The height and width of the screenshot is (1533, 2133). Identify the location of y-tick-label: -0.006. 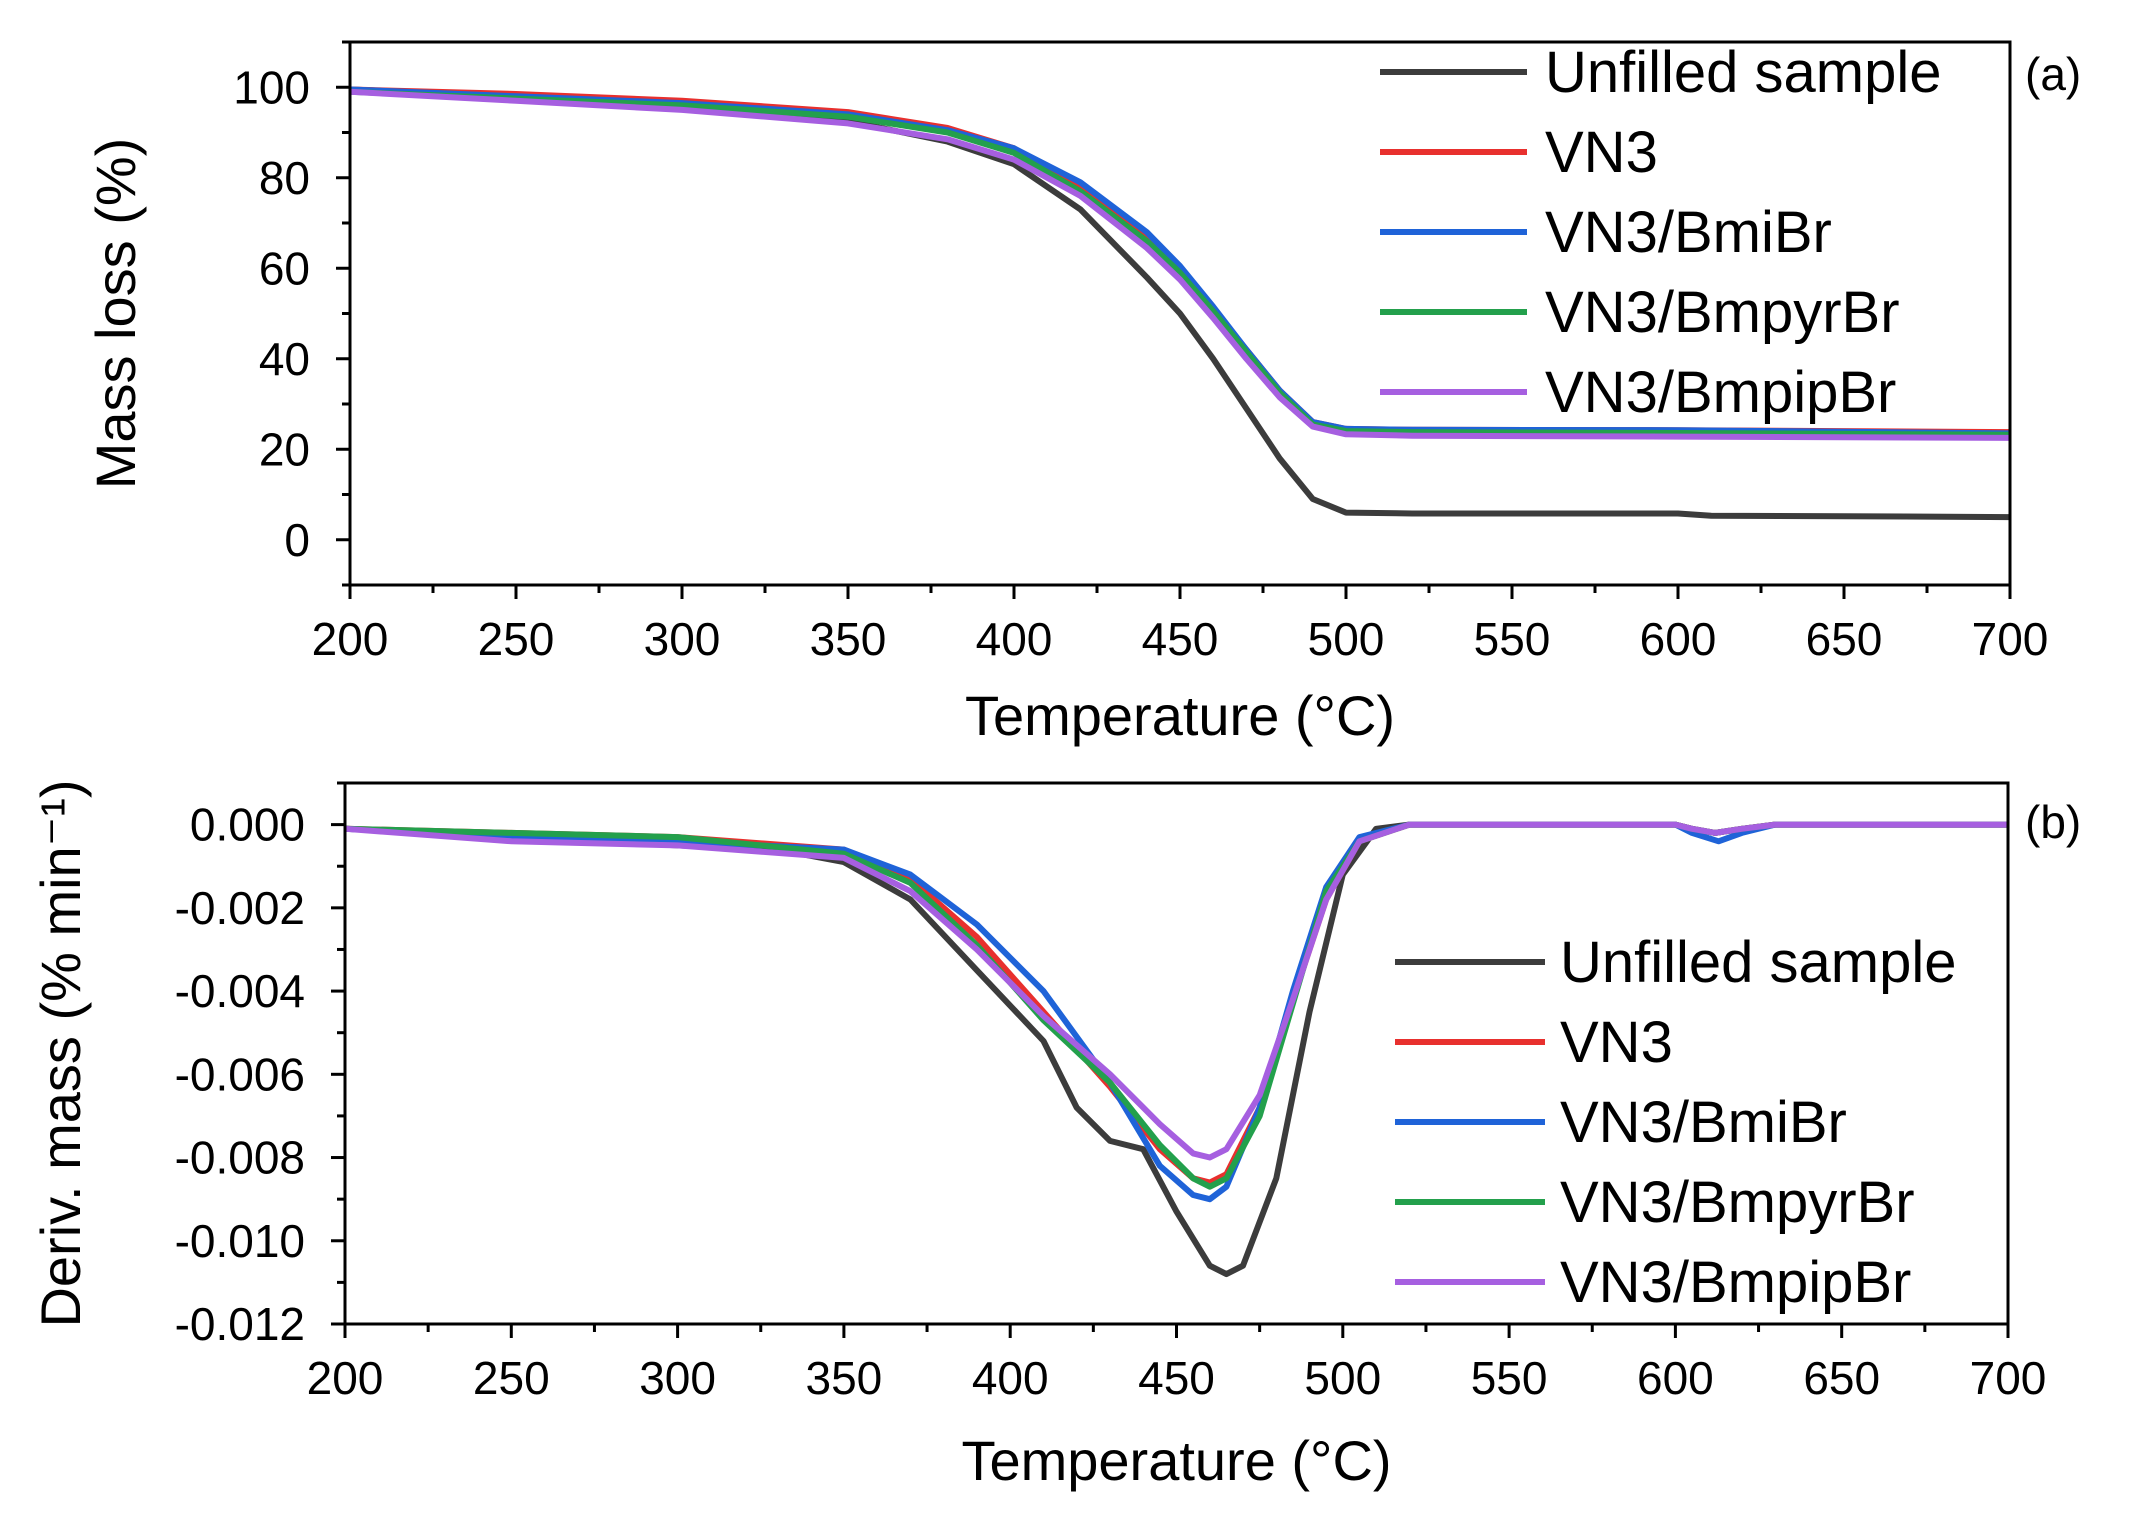
(240, 1074).